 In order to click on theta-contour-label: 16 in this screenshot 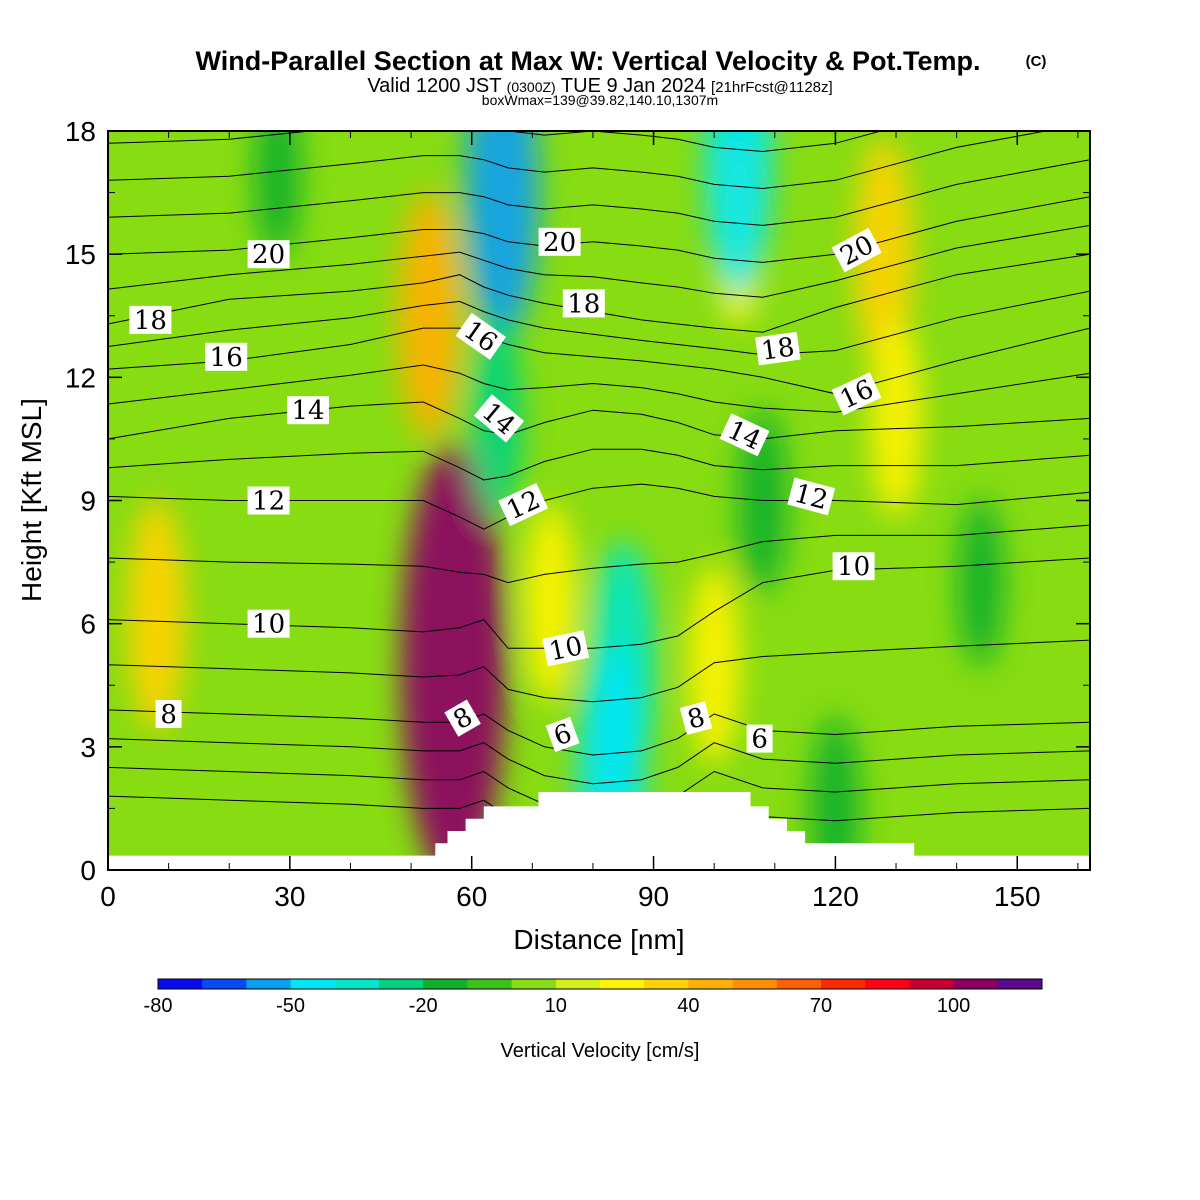, I will do `click(226, 357)`.